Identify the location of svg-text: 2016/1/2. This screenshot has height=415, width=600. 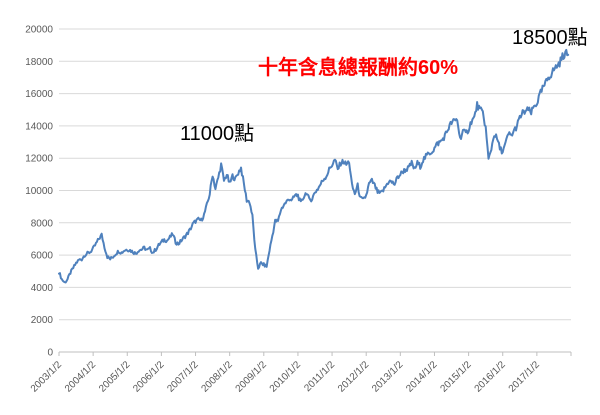
(491, 377).